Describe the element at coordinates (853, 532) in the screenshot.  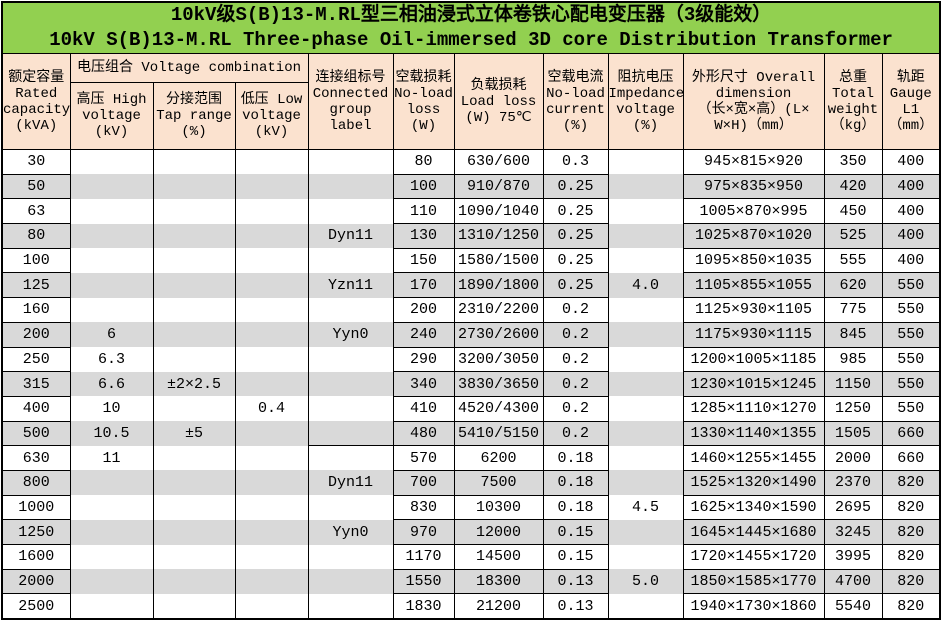
I see `cell-total-weight: 3245` at that location.